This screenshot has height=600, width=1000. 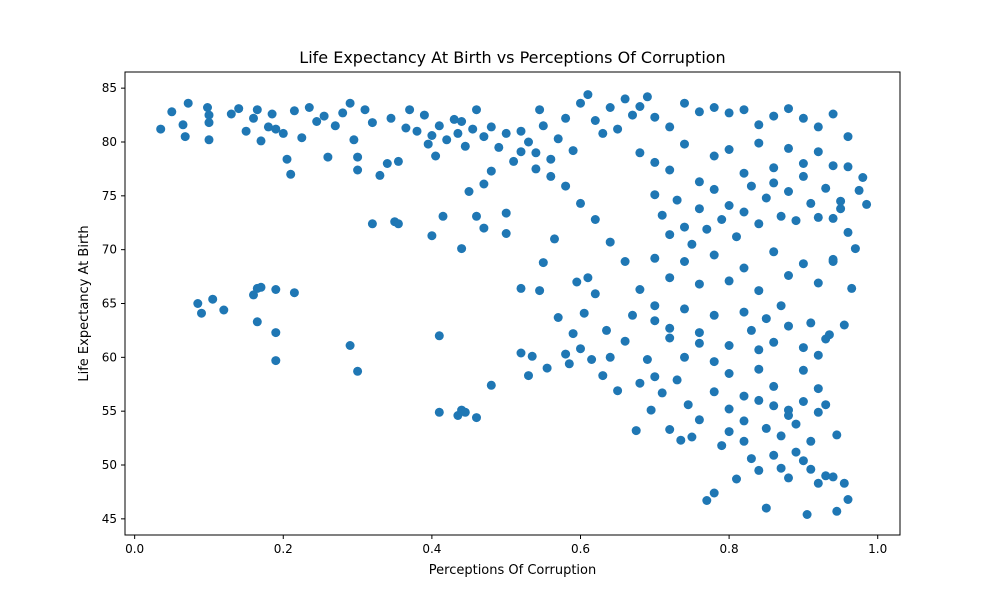 What do you see at coordinates (134, 549) in the screenshot?
I see `x-tick-label: 0.0` at bounding box center [134, 549].